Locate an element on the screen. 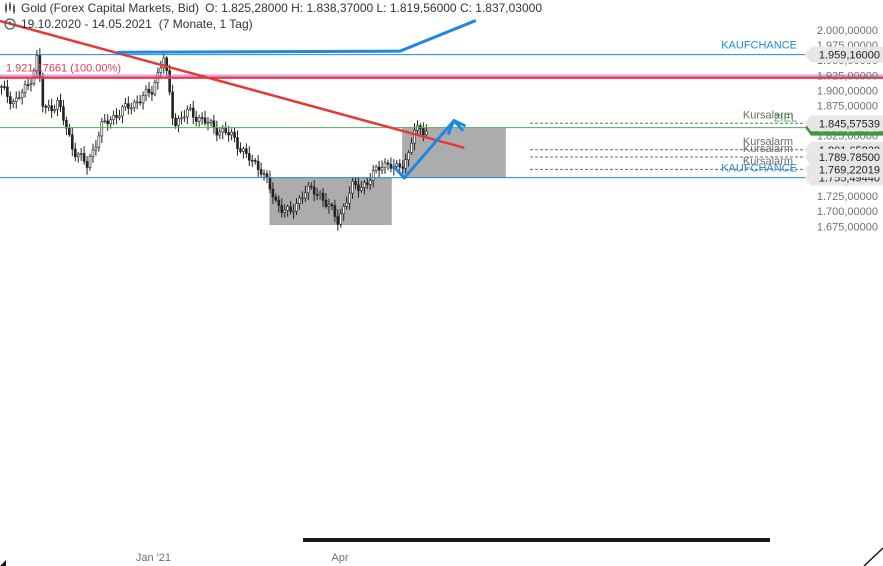 This screenshot has width=883, height=566. y-tick-label: 1.900,00000 is located at coordinates (847, 91).